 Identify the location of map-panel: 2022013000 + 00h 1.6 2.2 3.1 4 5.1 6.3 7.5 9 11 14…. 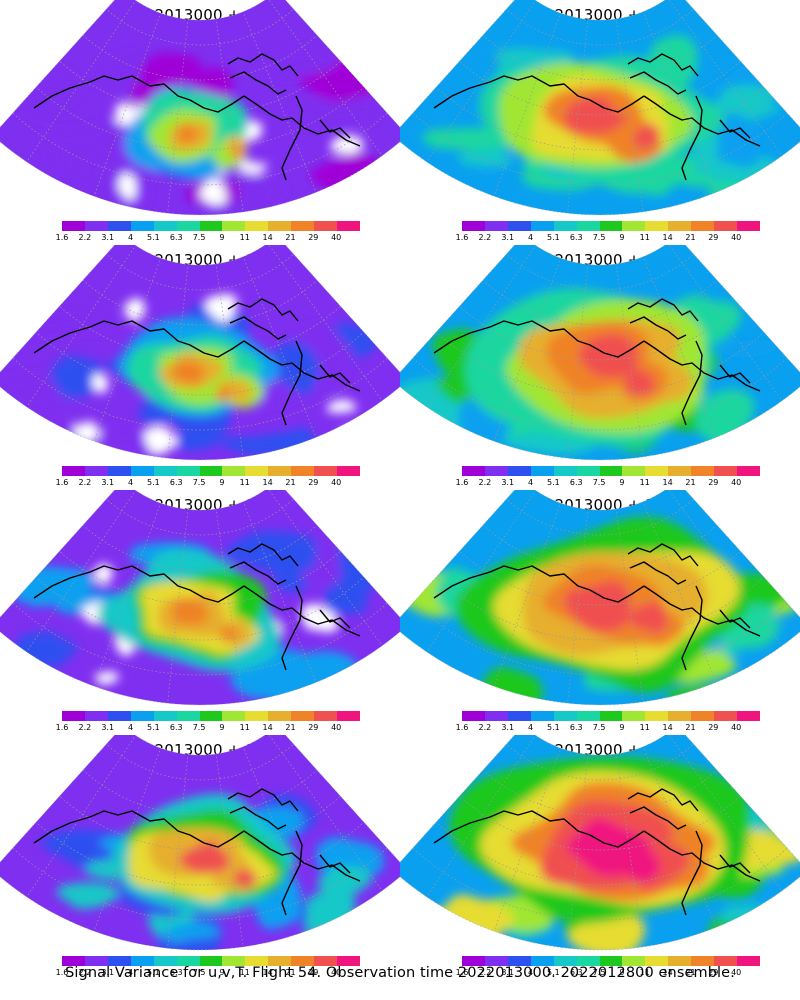
(200, 122).